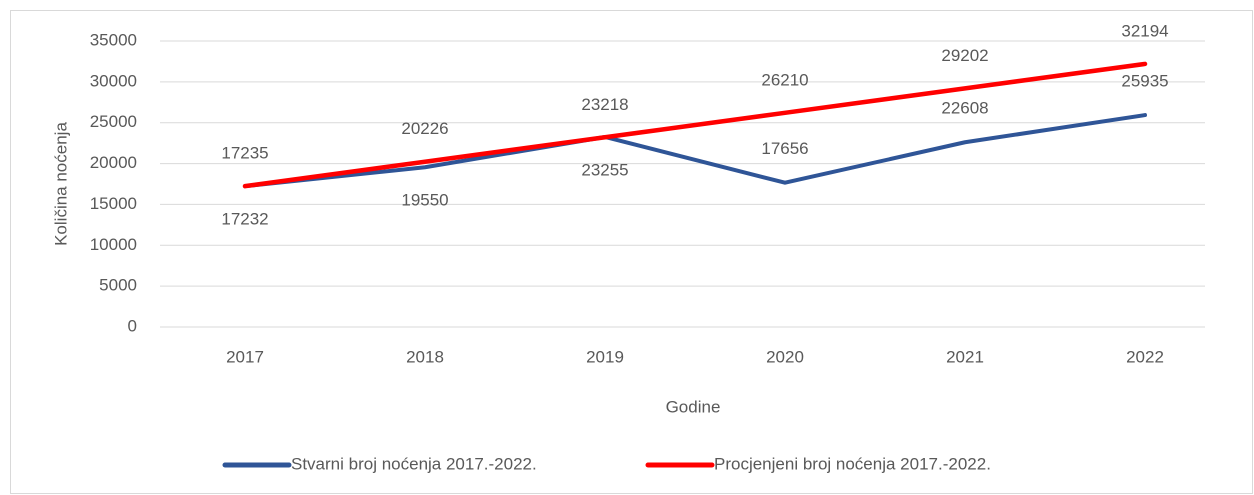  I want to click on legend-label: Procjenjeni broj noćenja 2017.-2022., so click(852, 463).